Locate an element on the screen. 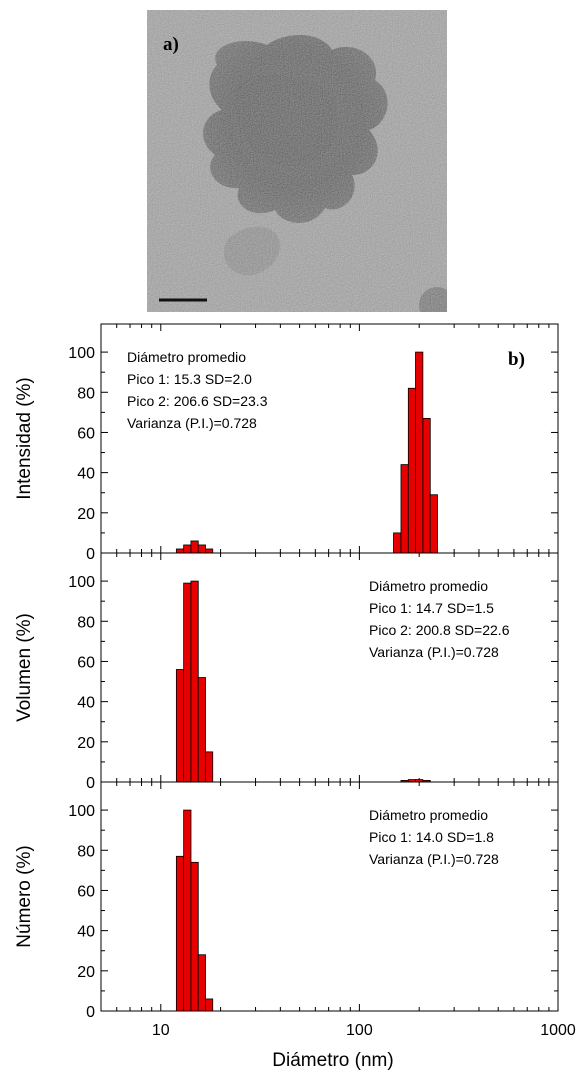 This screenshot has width=580, height=1075. x-axis-title: Diámetro (nm) is located at coordinates (332, 1060).